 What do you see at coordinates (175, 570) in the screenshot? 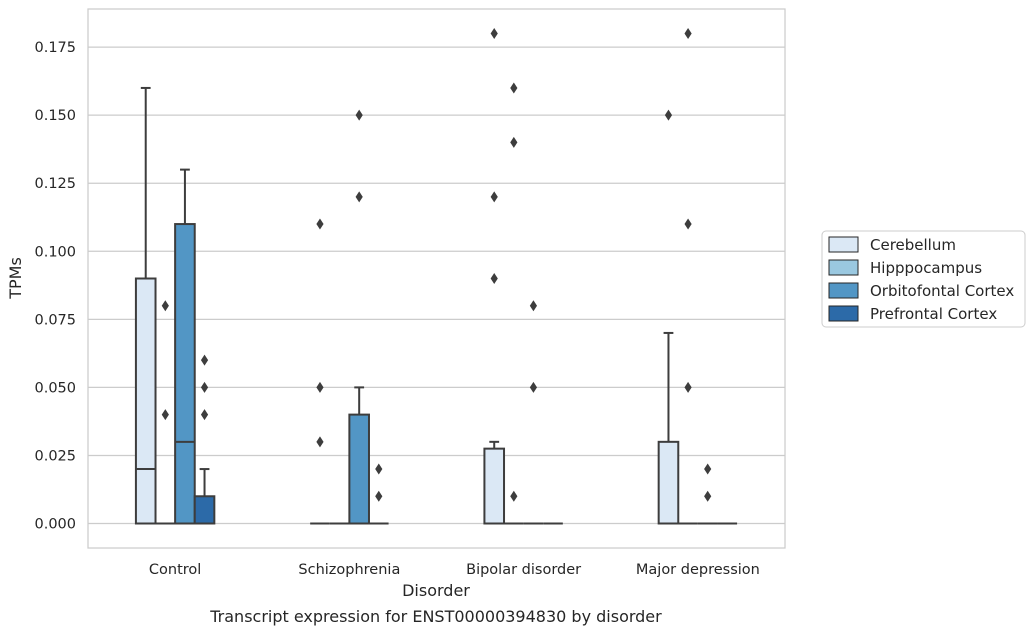
I see `x-tick-label: Control` at bounding box center [175, 570].